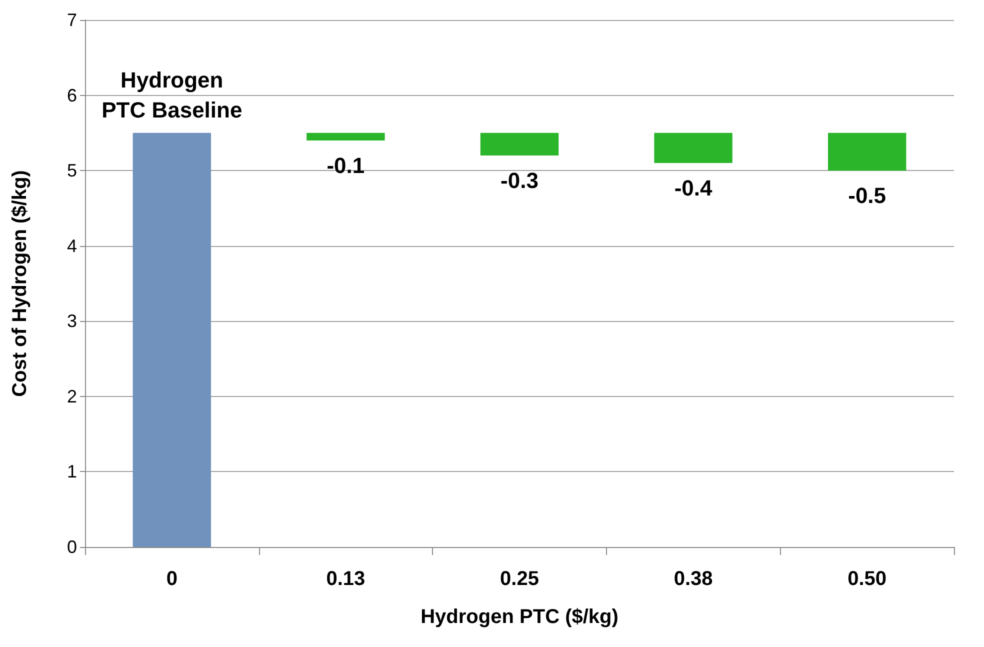 This screenshot has height=647, width=984. I want to click on data-label: -0.3, so click(519, 181).